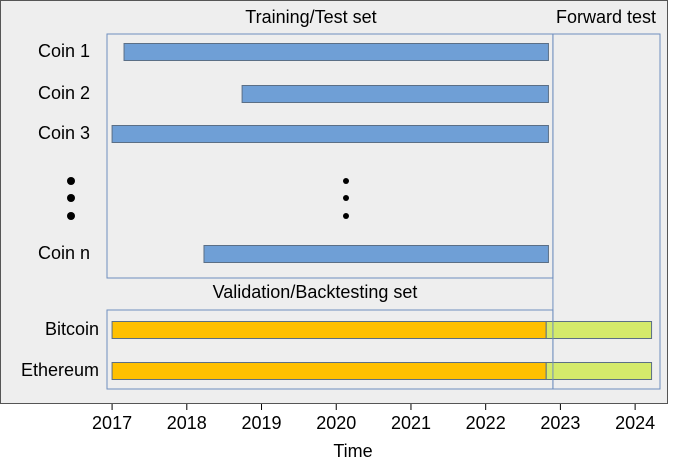 The image size is (685, 472). What do you see at coordinates (60, 370) in the screenshot?
I see `row-label: Ethereum` at bounding box center [60, 370].